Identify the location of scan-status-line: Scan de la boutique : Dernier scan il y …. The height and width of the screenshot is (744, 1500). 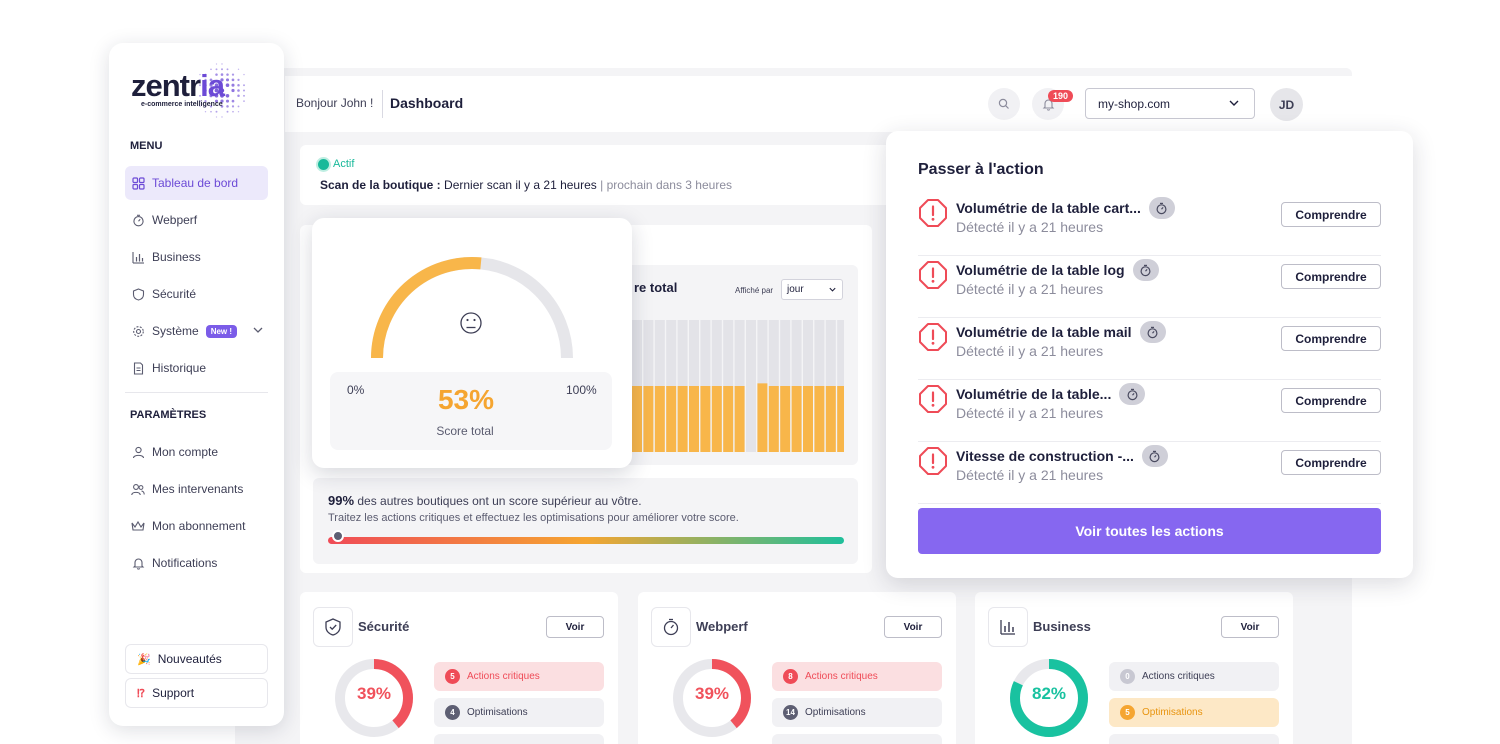
(526, 185).